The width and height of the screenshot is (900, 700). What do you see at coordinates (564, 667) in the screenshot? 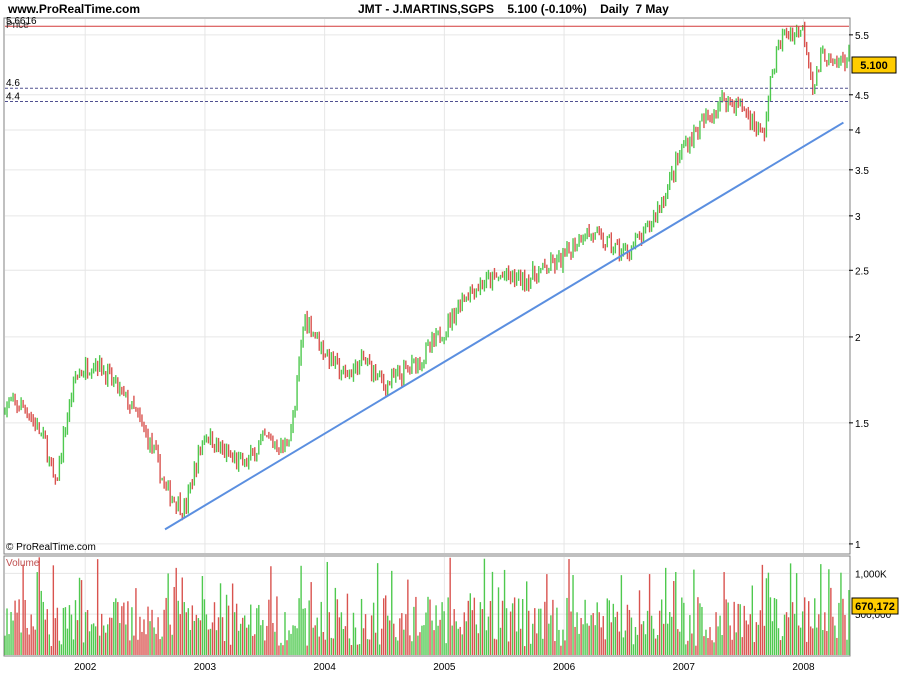
I see `x-tick-label: 2006` at bounding box center [564, 667].